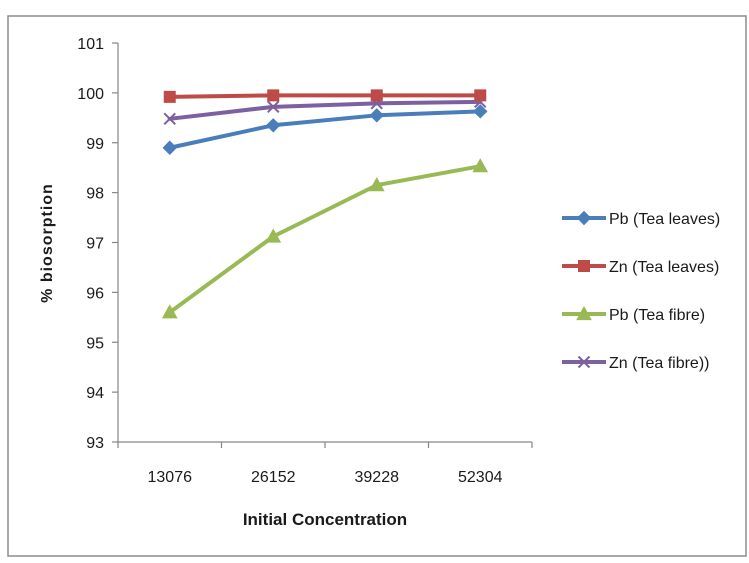 The image size is (749, 563). What do you see at coordinates (95, 244) in the screenshot?
I see `y-tick-label: 97` at bounding box center [95, 244].